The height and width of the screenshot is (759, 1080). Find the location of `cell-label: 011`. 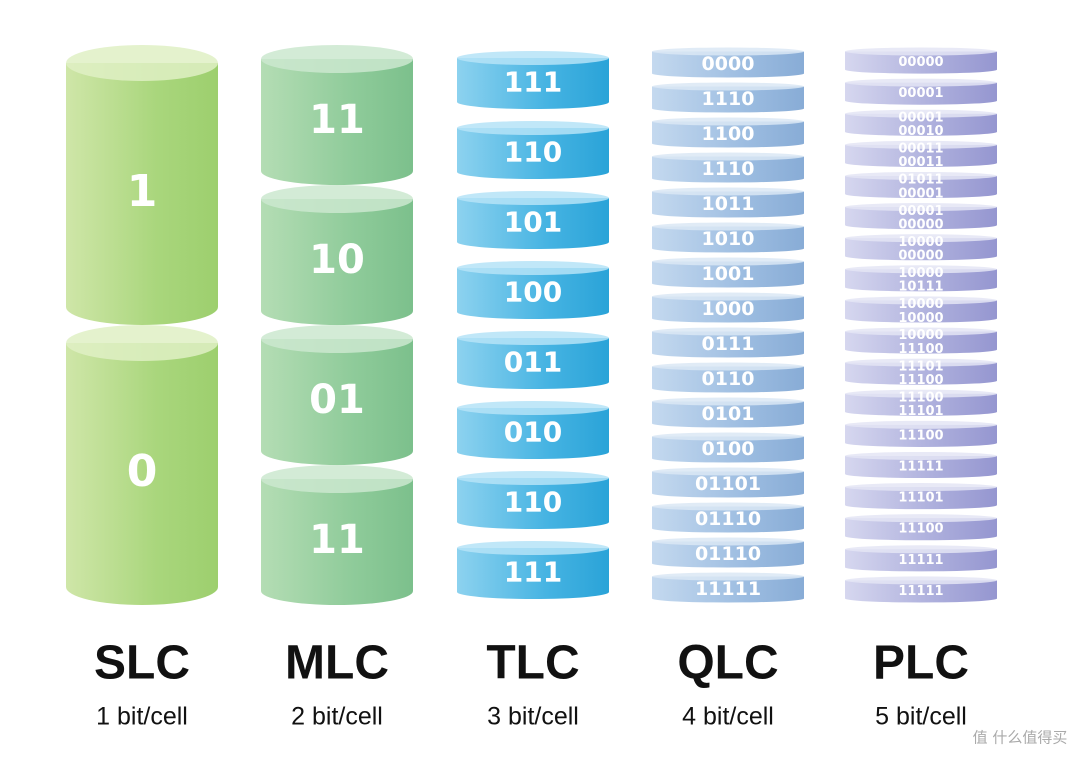

cell-label: 011 is located at coordinates (533, 362).